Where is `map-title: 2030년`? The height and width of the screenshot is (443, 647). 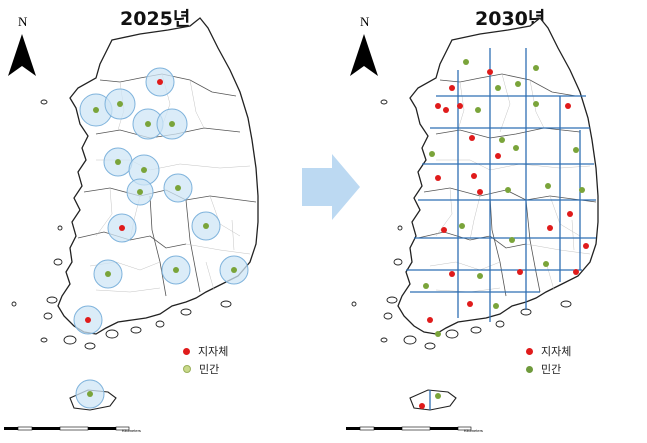
map-title: 2030년 is located at coordinates (510, 19).